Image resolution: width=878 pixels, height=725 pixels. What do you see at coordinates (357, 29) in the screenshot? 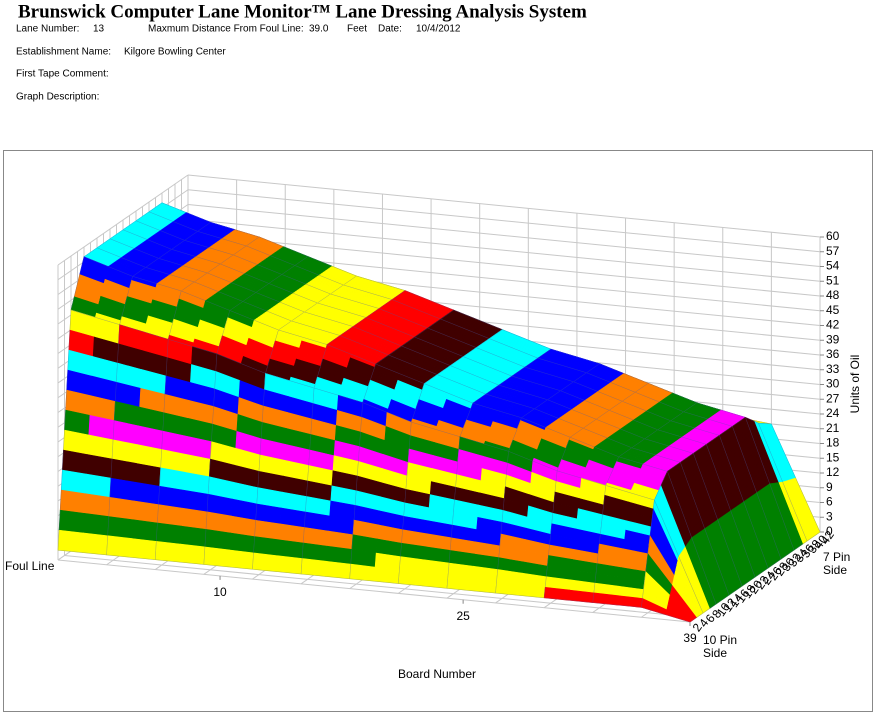
I see `distance-unit: Feet` at bounding box center [357, 29].